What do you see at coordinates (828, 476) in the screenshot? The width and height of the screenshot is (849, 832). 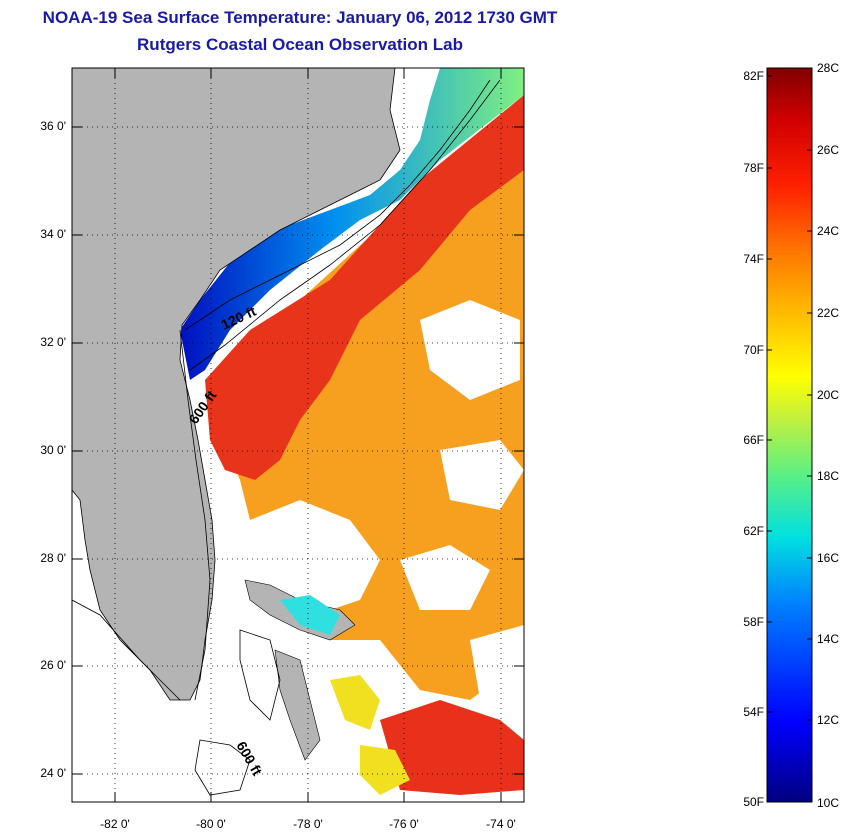 I see `colorbar-c-label: 18C` at bounding box center [828, 476].